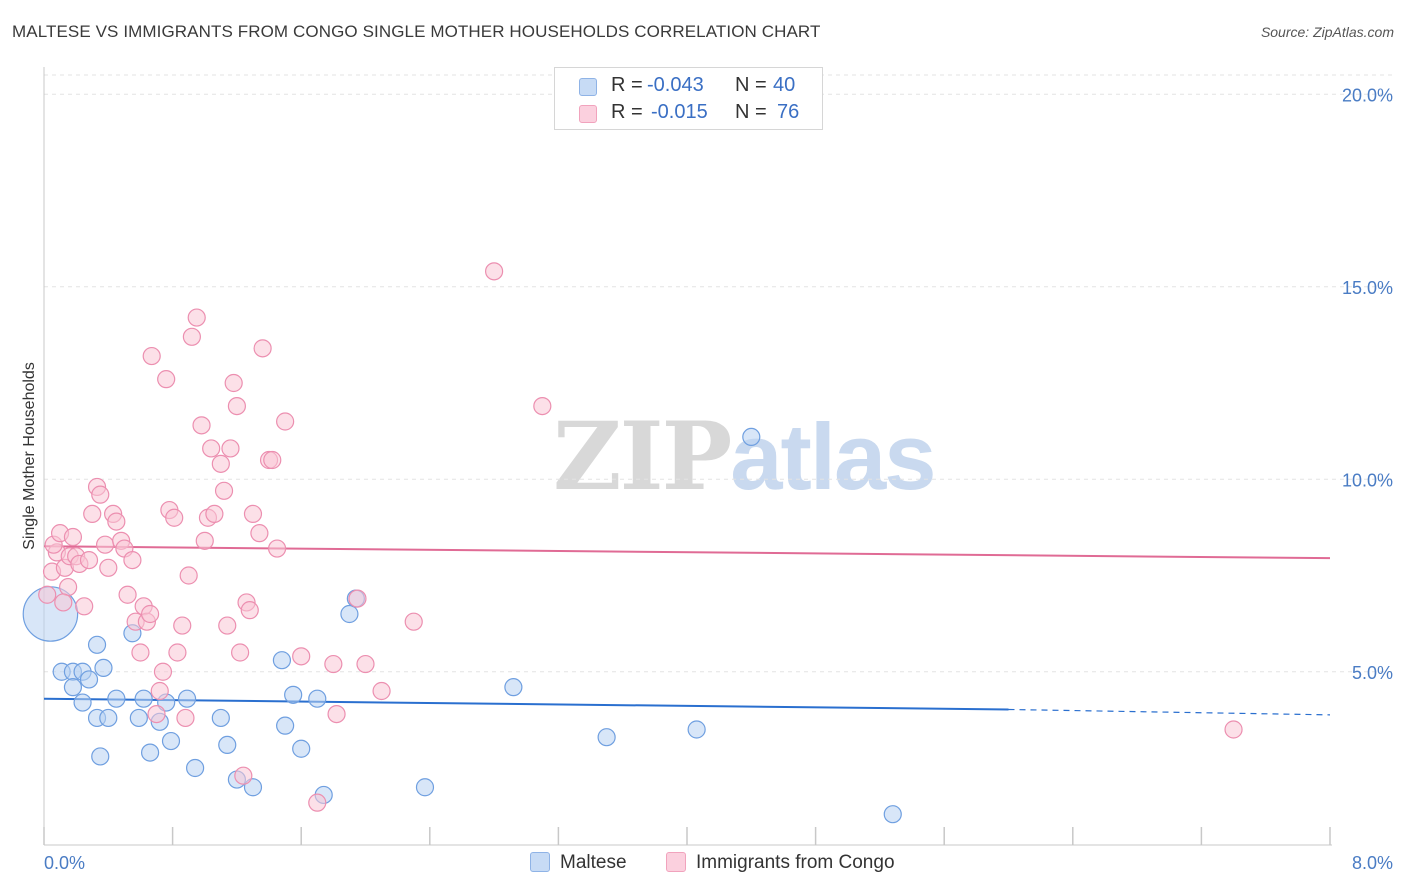 Image resolution: width=1406 pixels, height=892 pixels. Describe the element at coordinates (675, 85) in the screenshot. I see `legend-r-value: -0.043` at that location.